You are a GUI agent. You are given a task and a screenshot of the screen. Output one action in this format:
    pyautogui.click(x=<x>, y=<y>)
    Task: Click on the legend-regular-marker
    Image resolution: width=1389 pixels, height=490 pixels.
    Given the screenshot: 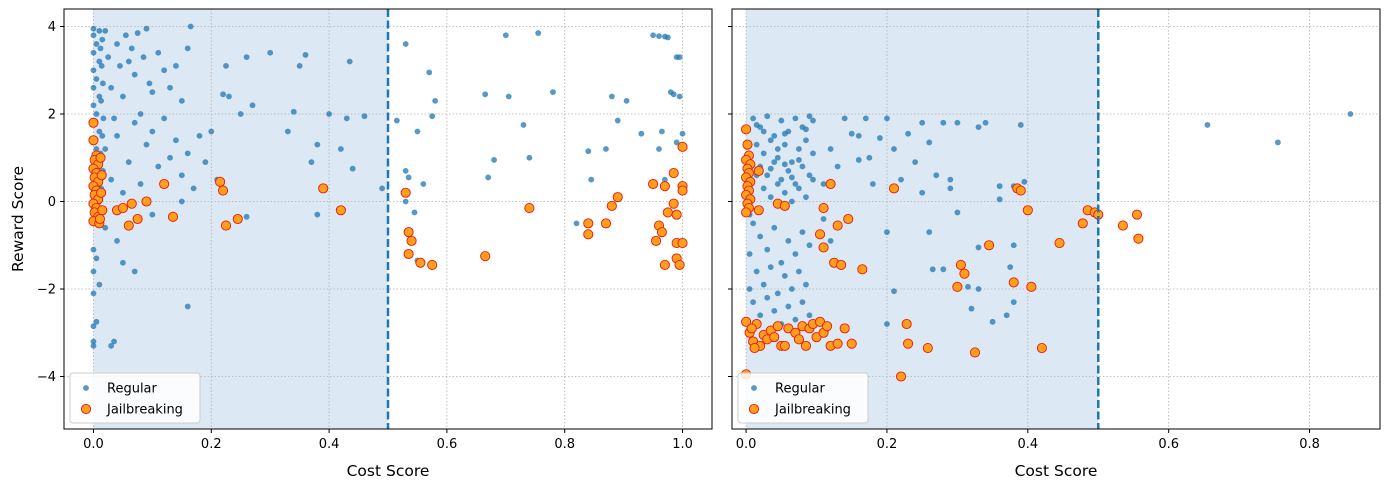 What is the action you would take?
    pyautogui.click(x=754, y=388)
    